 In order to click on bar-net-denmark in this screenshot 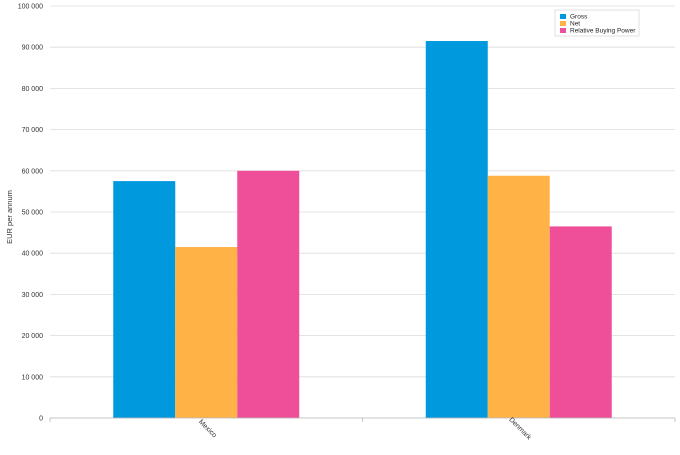, I will do `click(518, 296)`.